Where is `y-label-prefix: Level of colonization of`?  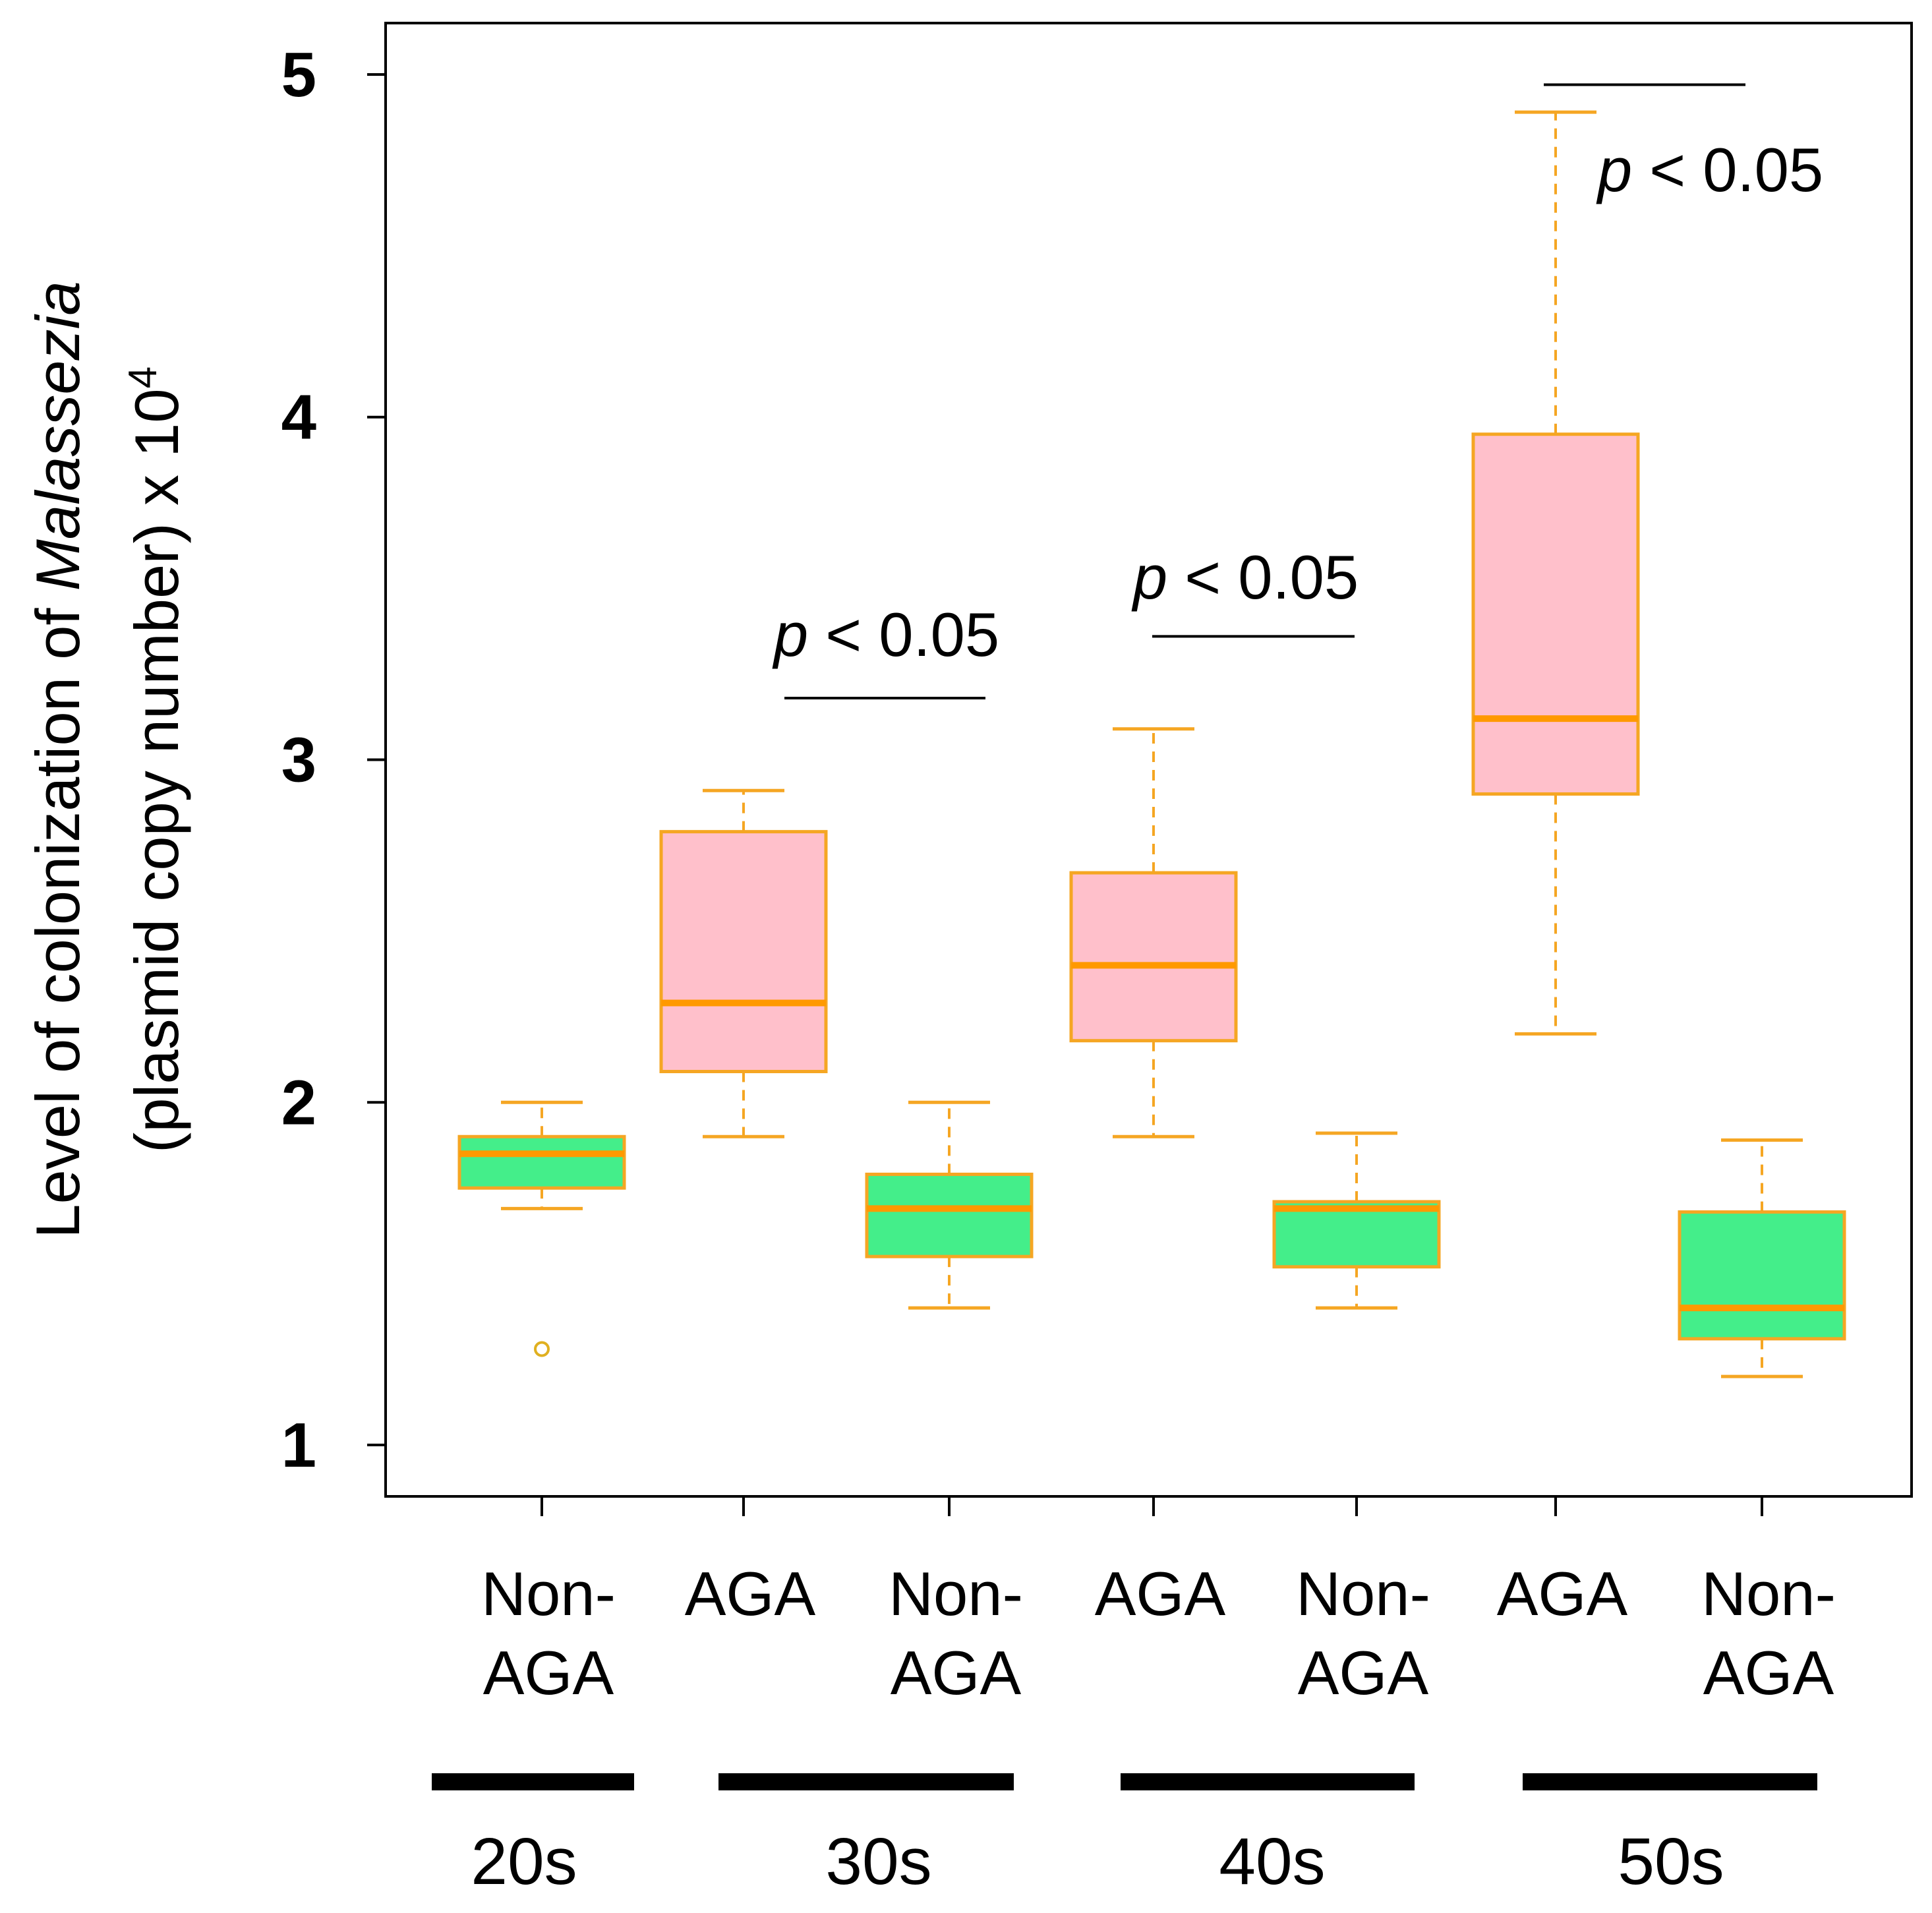 y-label-prefix: Level of colonization of is located at coordinates (58, 914).